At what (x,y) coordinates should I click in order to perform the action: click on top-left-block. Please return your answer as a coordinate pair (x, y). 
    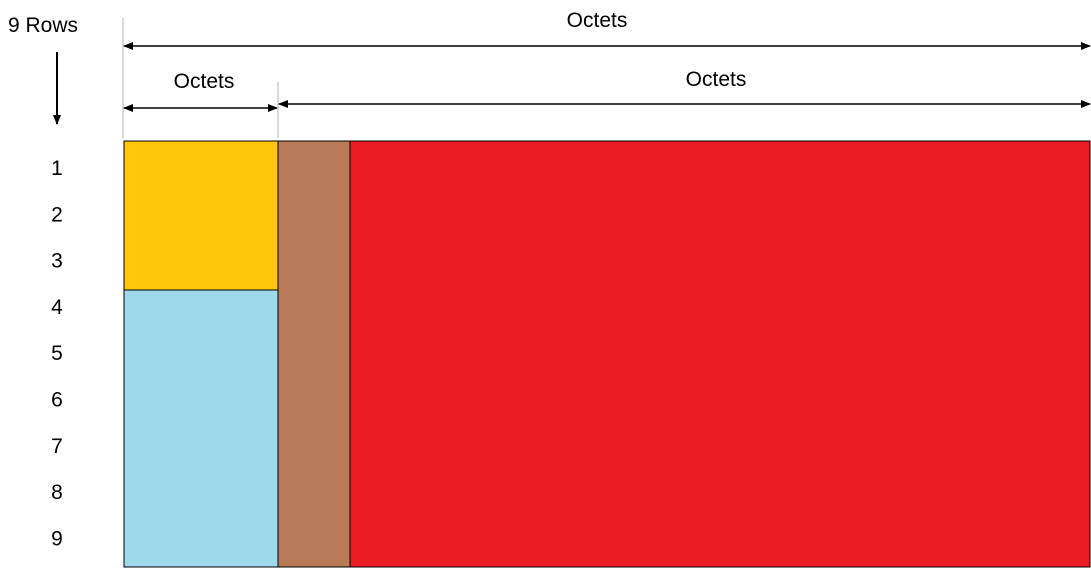
    Looking at the image, I should click on (201, 215).